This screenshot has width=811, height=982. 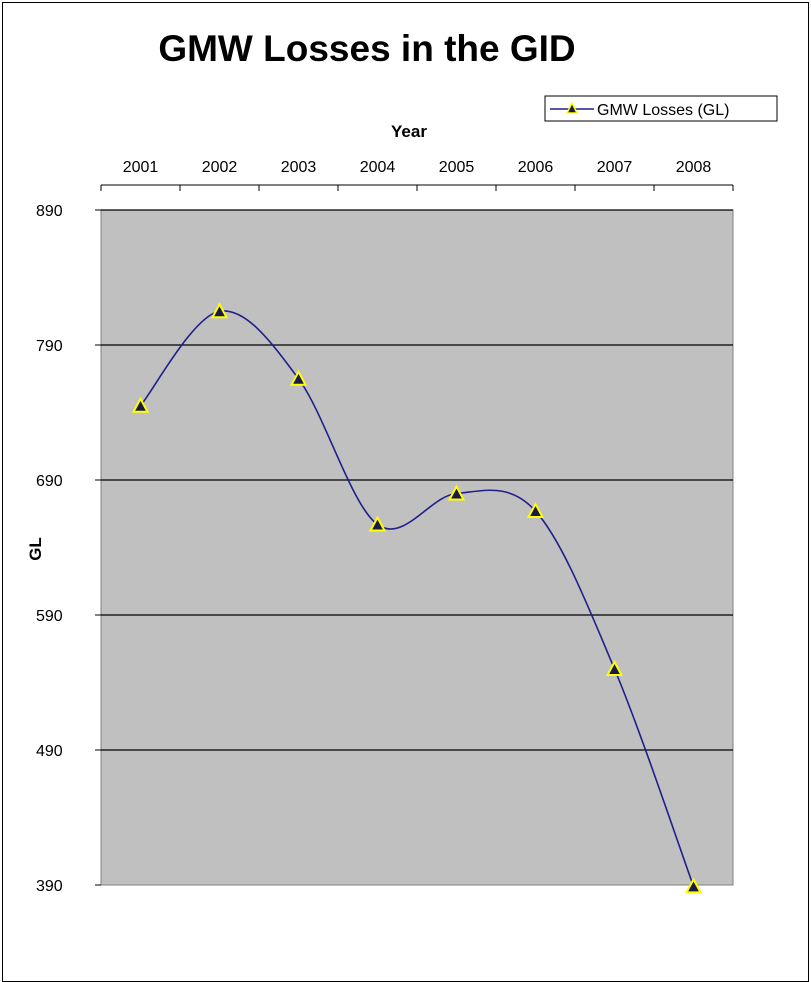 I want to click on x-tick-label: 2005, so click(x=457, y=167).